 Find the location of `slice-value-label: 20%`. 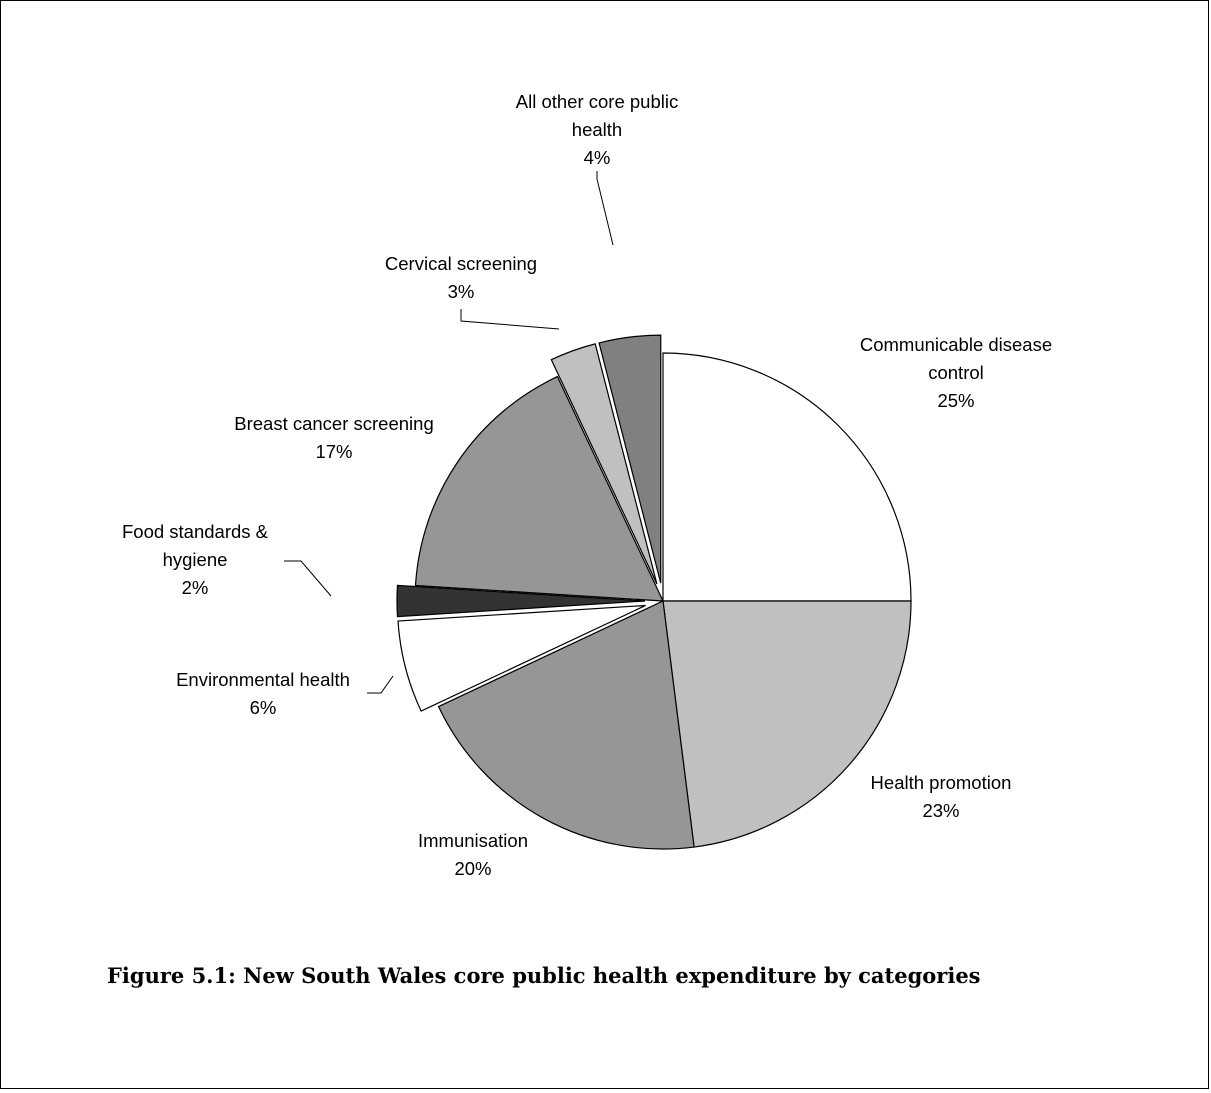

slice-value-label: 20% is located at coordinates (472, 868).